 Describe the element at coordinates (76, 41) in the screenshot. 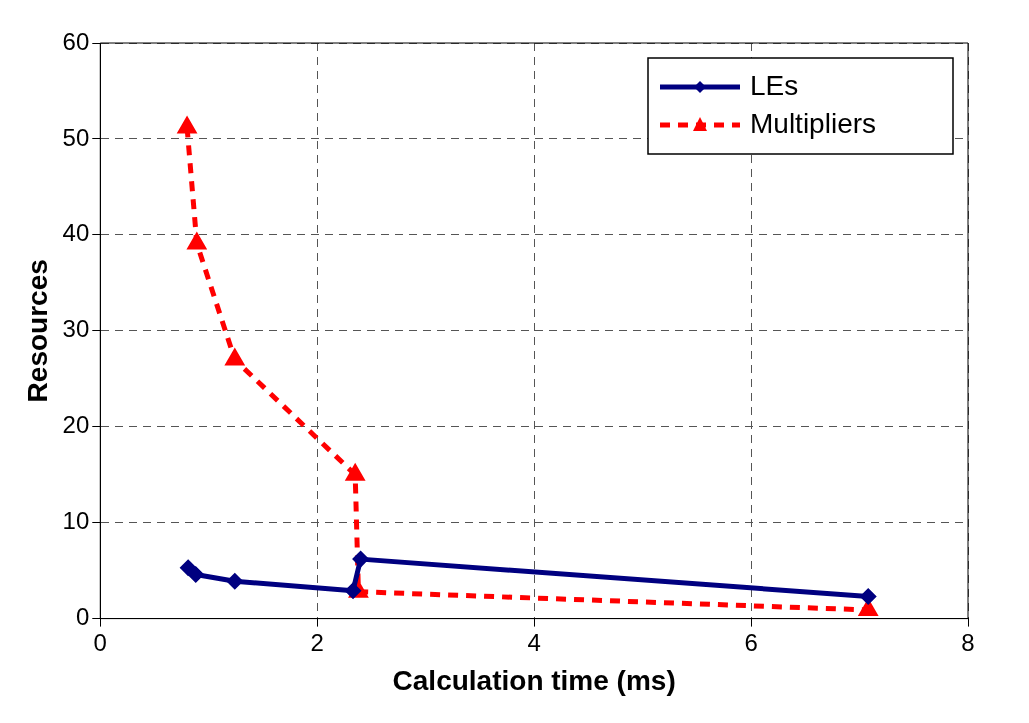

I see `y-tick-label: 60` at that location.